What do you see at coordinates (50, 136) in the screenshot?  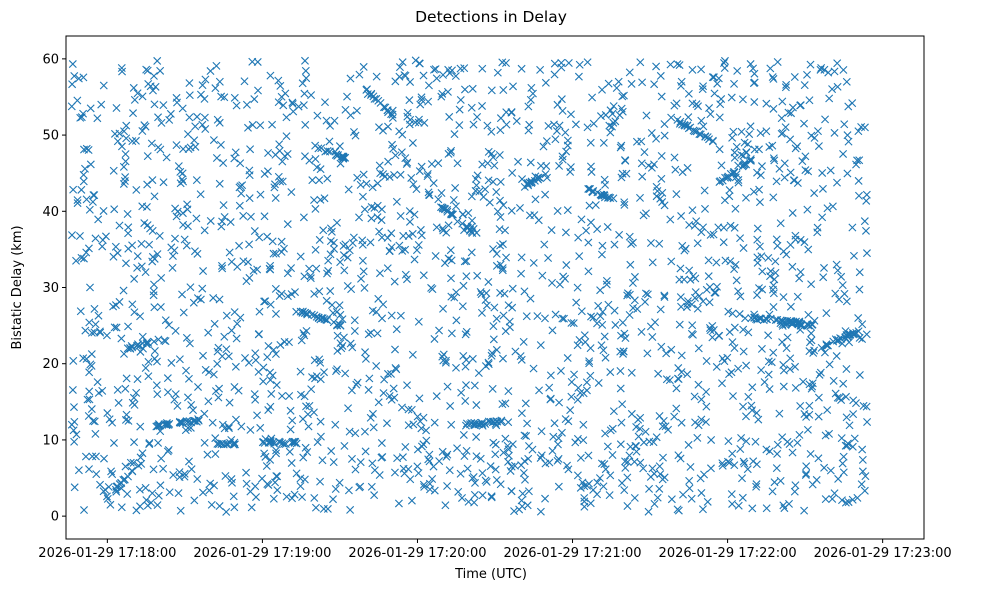 I see `y-tick-label: 50` at bounding box center [50, 136].